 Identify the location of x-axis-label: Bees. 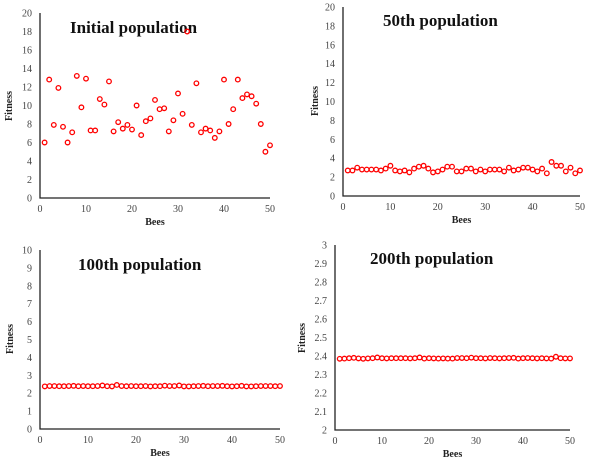
(160, 453).